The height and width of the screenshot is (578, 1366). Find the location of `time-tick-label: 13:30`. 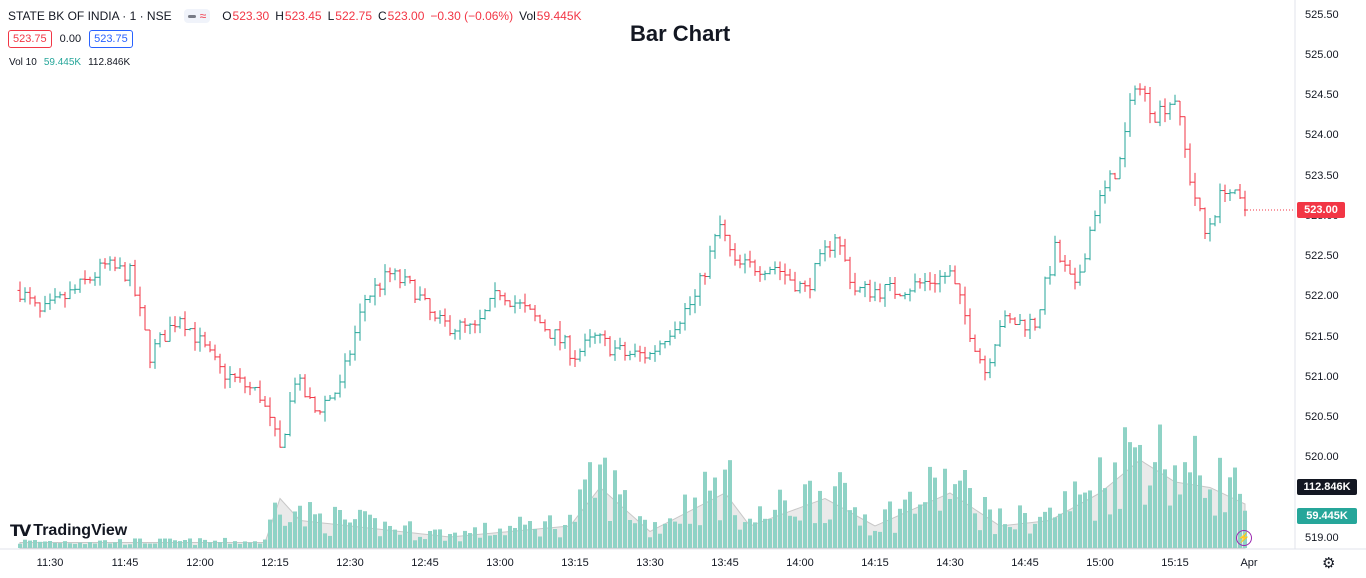

time-tick-label: 13:30 is located at coordinates (650, 563).